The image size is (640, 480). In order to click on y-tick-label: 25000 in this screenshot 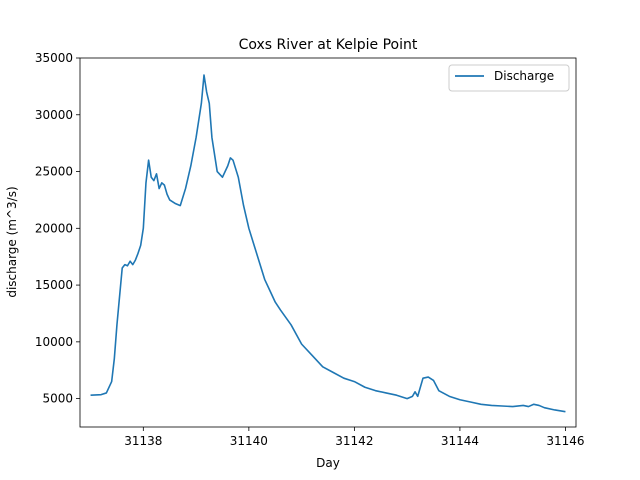, I will do `click(54, 172)`.